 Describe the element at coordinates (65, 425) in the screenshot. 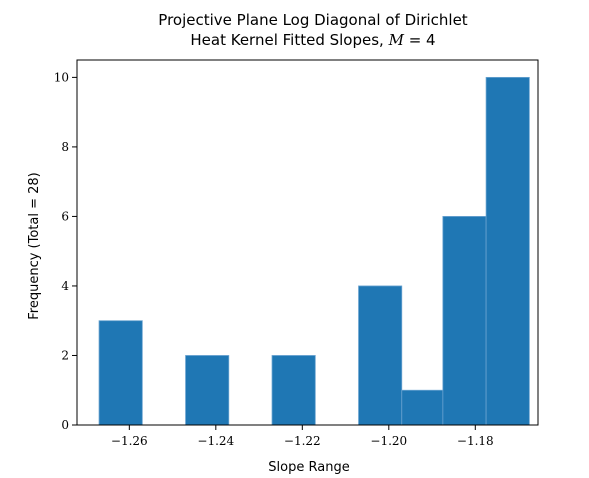

I see `y-tick-label: 0` at that location.